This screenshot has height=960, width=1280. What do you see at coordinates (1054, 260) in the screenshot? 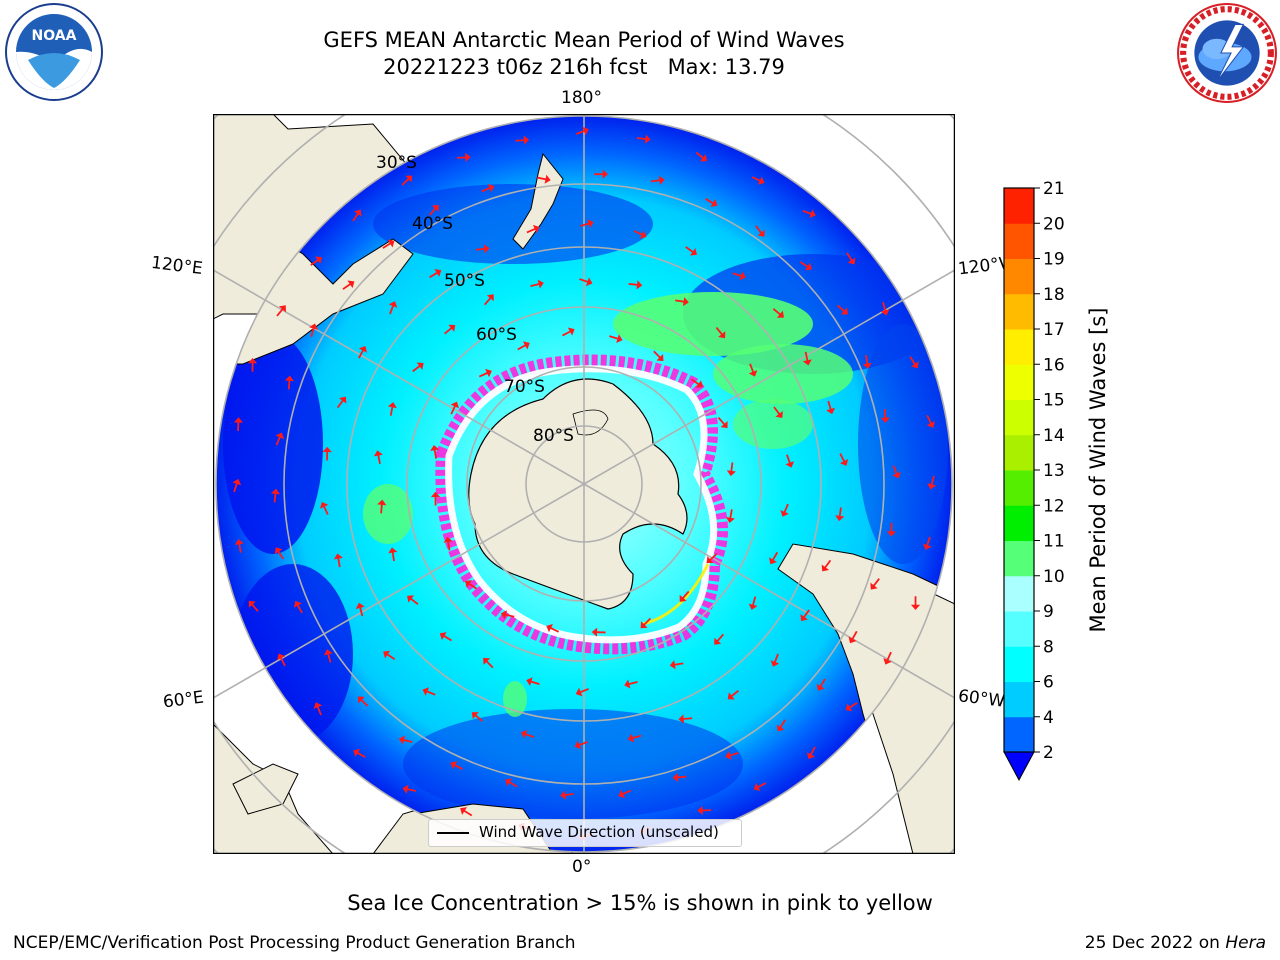
I see `colorbar-tick-label: 19` at bounding box center [1054, 260].